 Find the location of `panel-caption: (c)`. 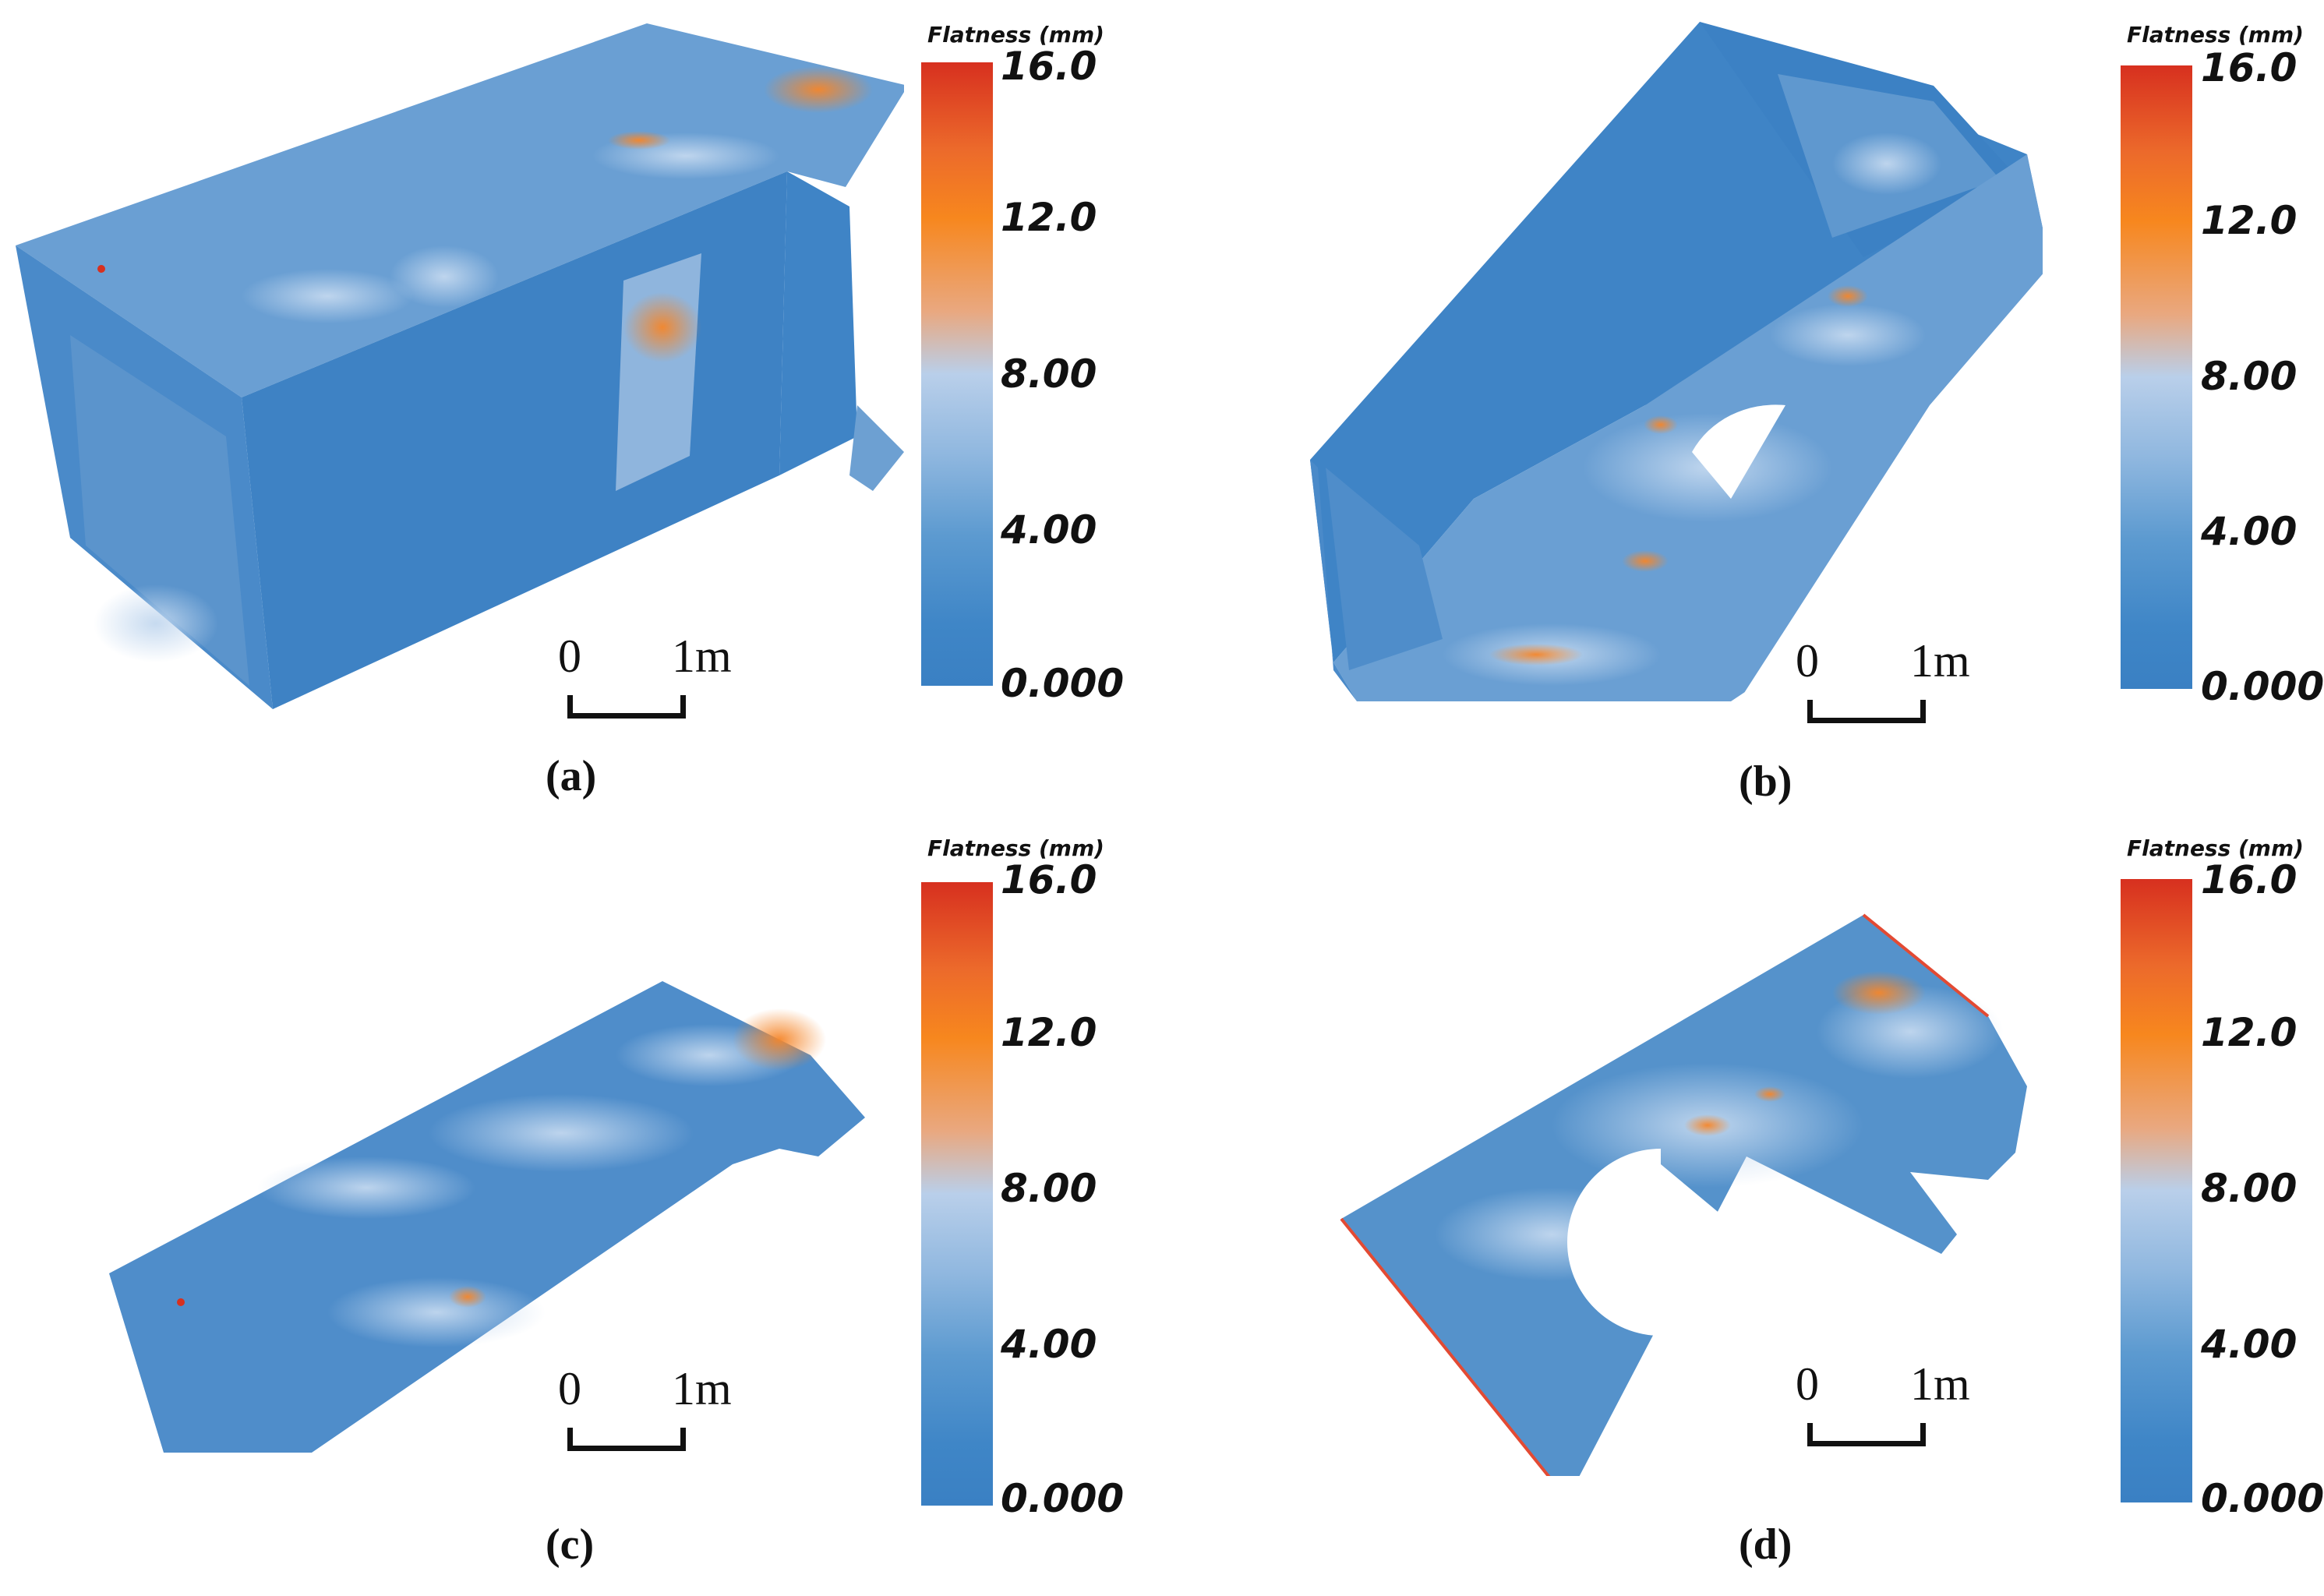

panel-caption: (c) is located at coordinates (570, 1544).